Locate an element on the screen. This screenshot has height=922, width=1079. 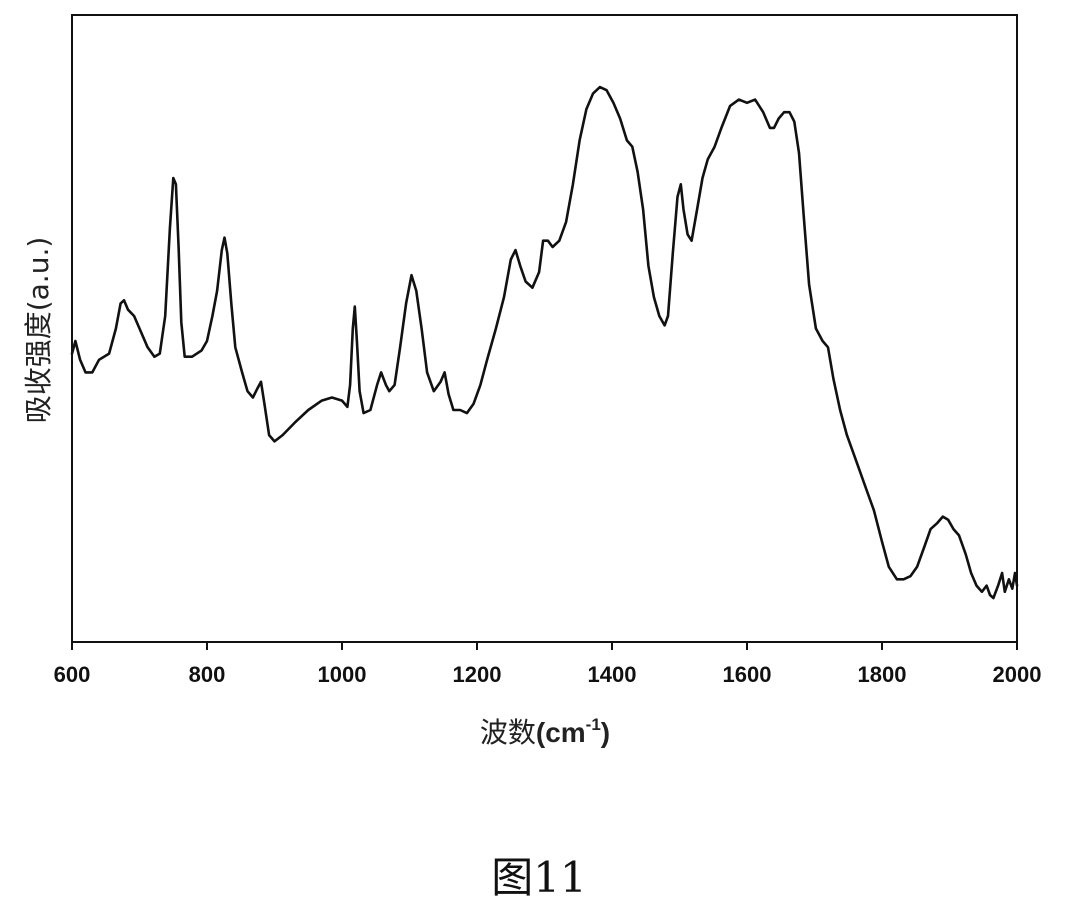
y-axis-label: 吸收强度(a.u.) is located at coordinates (38, 330).